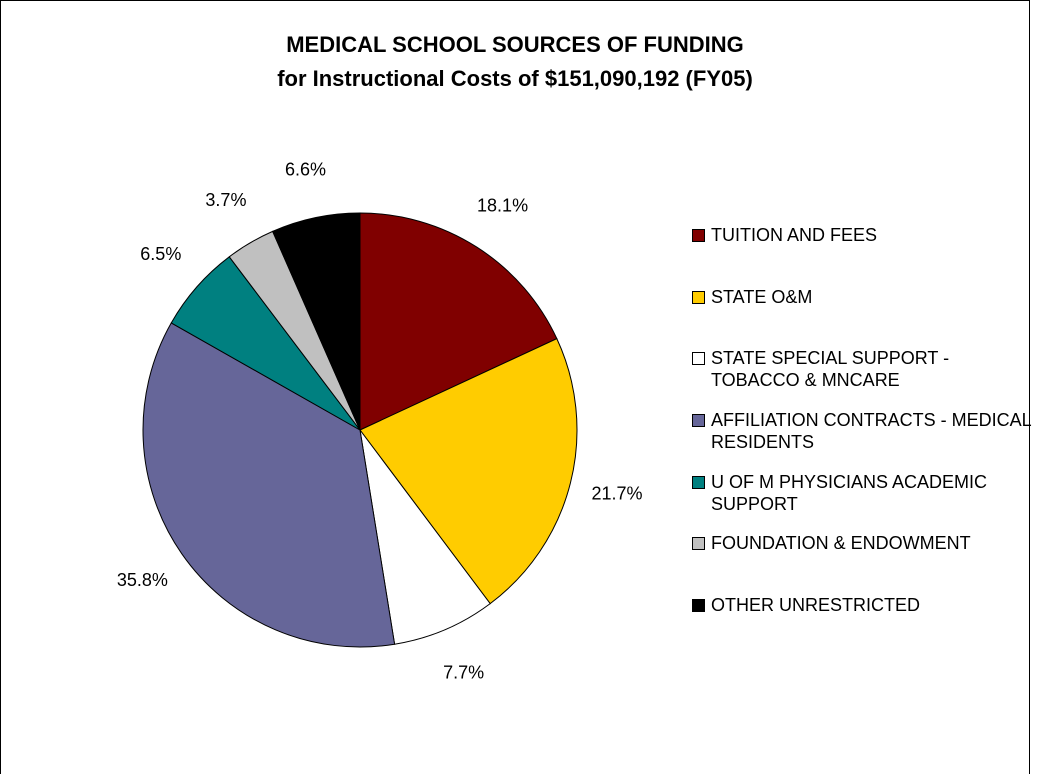 This screenshot has width=1042, height=774. What do you see at coordinates (830, 369) in the screenshot?
I see `legend-label: STATE SPECIAL SUPPORT - TOBACCO & MNCARE` at bounding box center [830, 369].